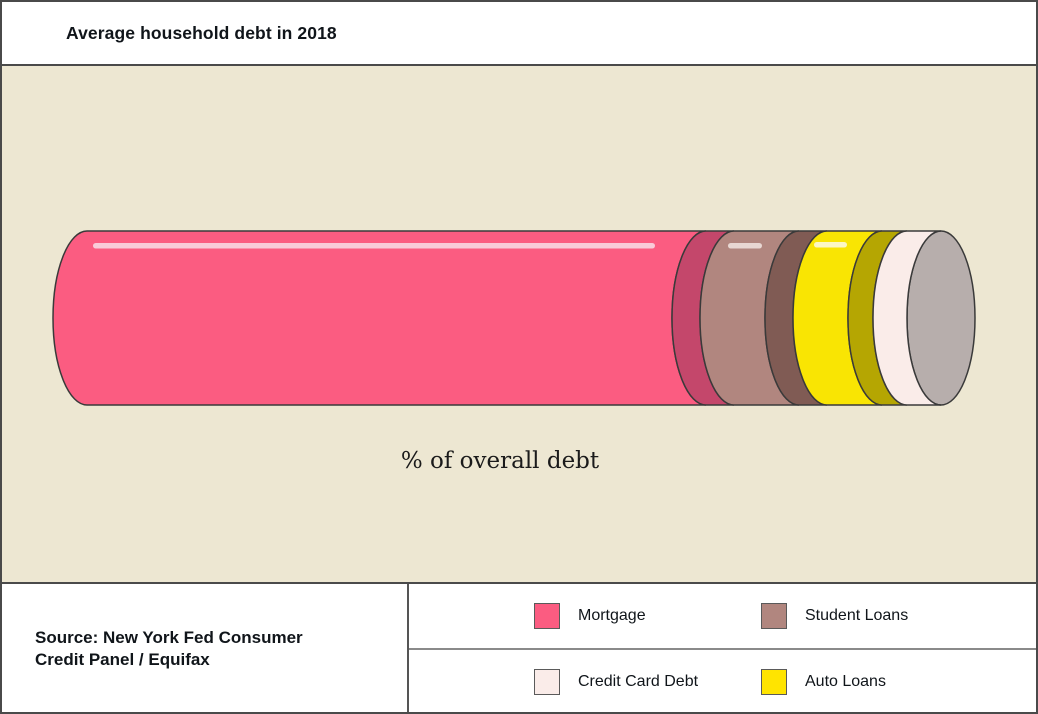 Image resolution: width=1038 pixels, height=714 pixels. Describe the element at coordinates (201, 32) in the screenshot. I see `page-title: Average household debt in 2018` at that location.